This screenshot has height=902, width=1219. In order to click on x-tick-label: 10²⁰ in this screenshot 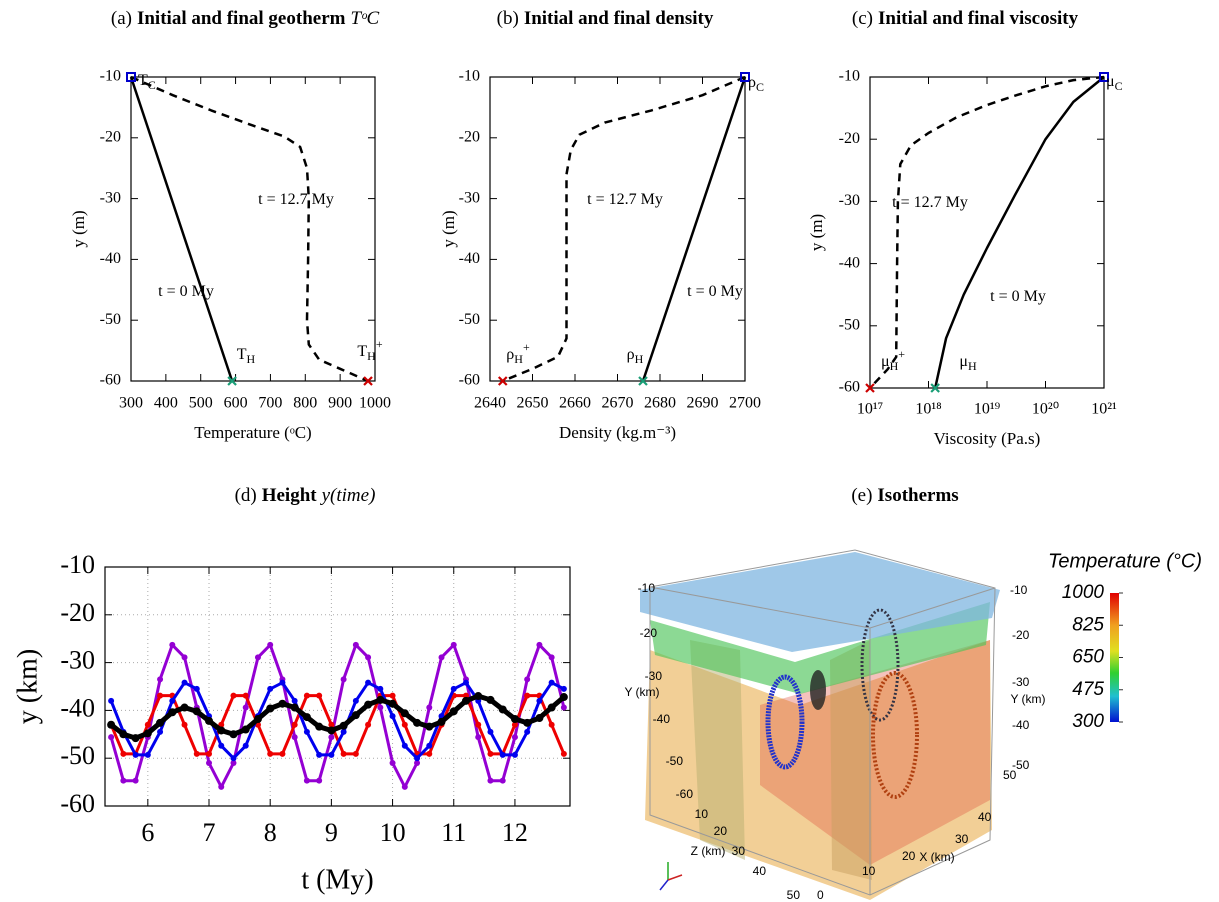, I will do `click(1045, 409)`.